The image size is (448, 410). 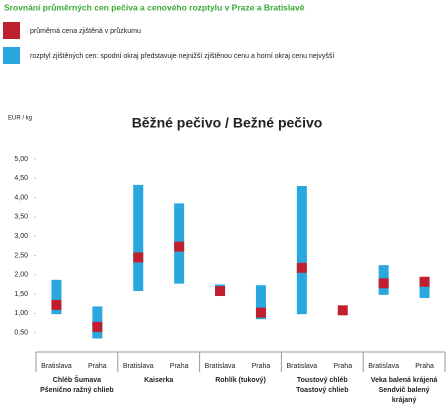 What do you see at coordinates (85, 31) in the screenshot?
I see `legend-label: průměrná cena zjištěná v průzkumu` at bounding box center [85, 31].